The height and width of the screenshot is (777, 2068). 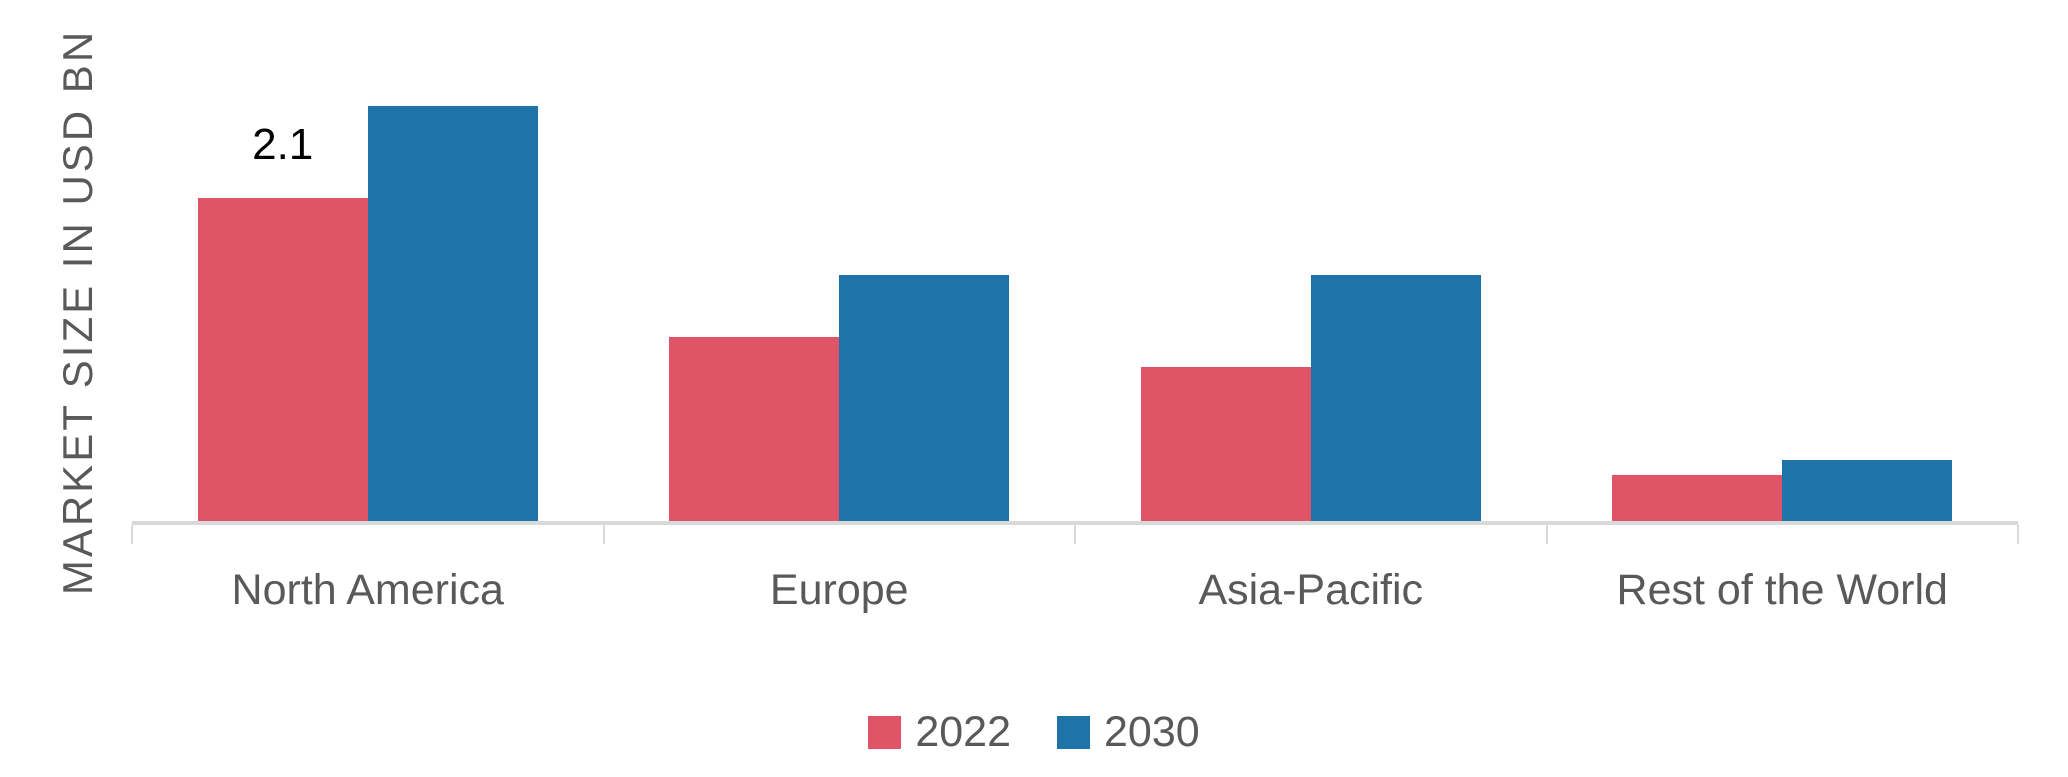 I want to click on bar-value-label: 2.1, so click(x=283, y=144).